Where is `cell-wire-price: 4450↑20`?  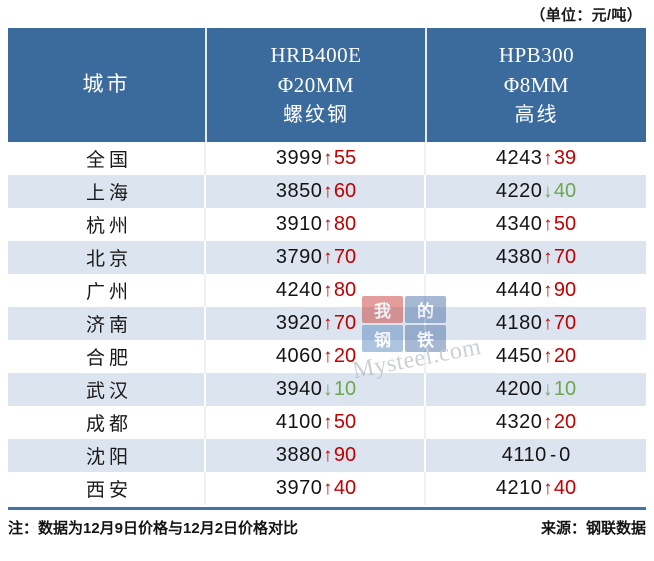
cell-wire-price: 4450↑20 is located at coordinates (536, 356).